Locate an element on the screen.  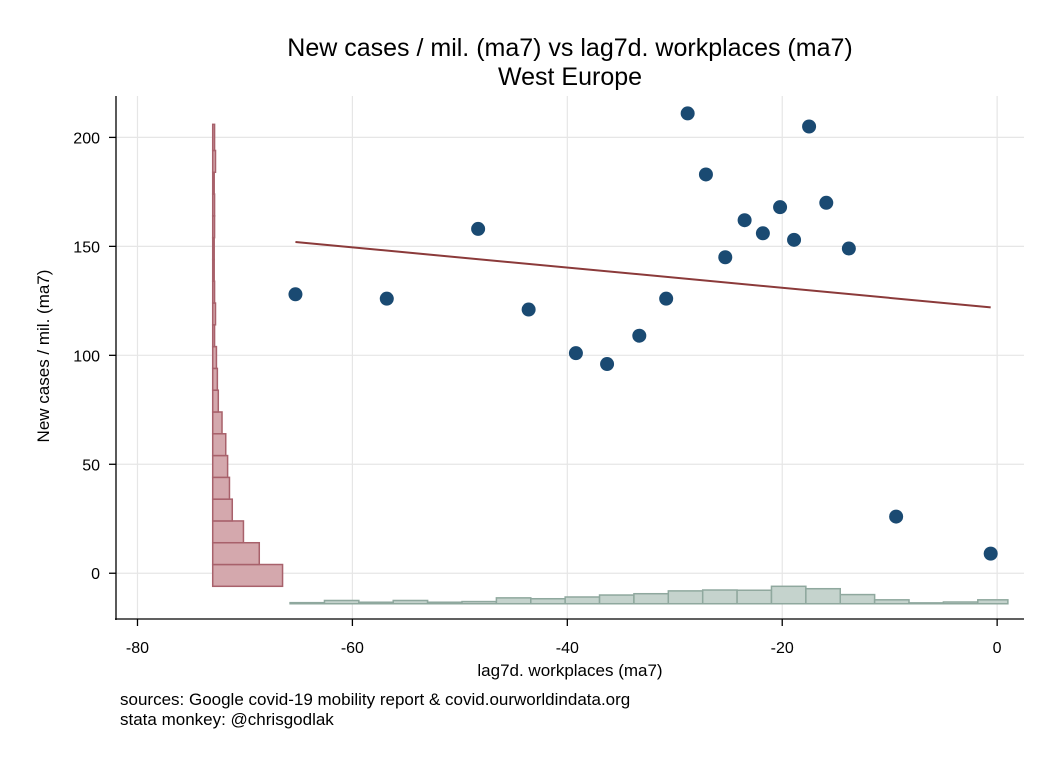
y-tick-label: 50 is located at coordinates (91, 465).